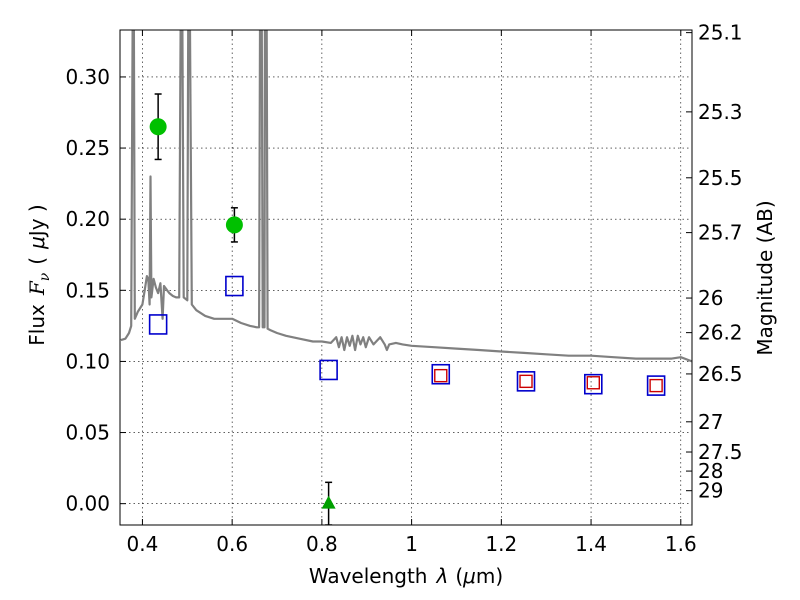  I want to click on y-tick-label: 0.30, so click(87, 77).